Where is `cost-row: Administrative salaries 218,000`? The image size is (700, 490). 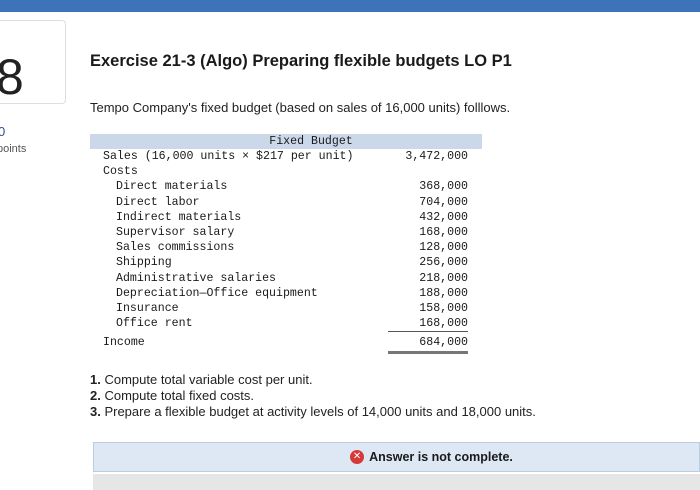 cost-row: Administrative salaries 218,000 is located at coordinates (286, 278).